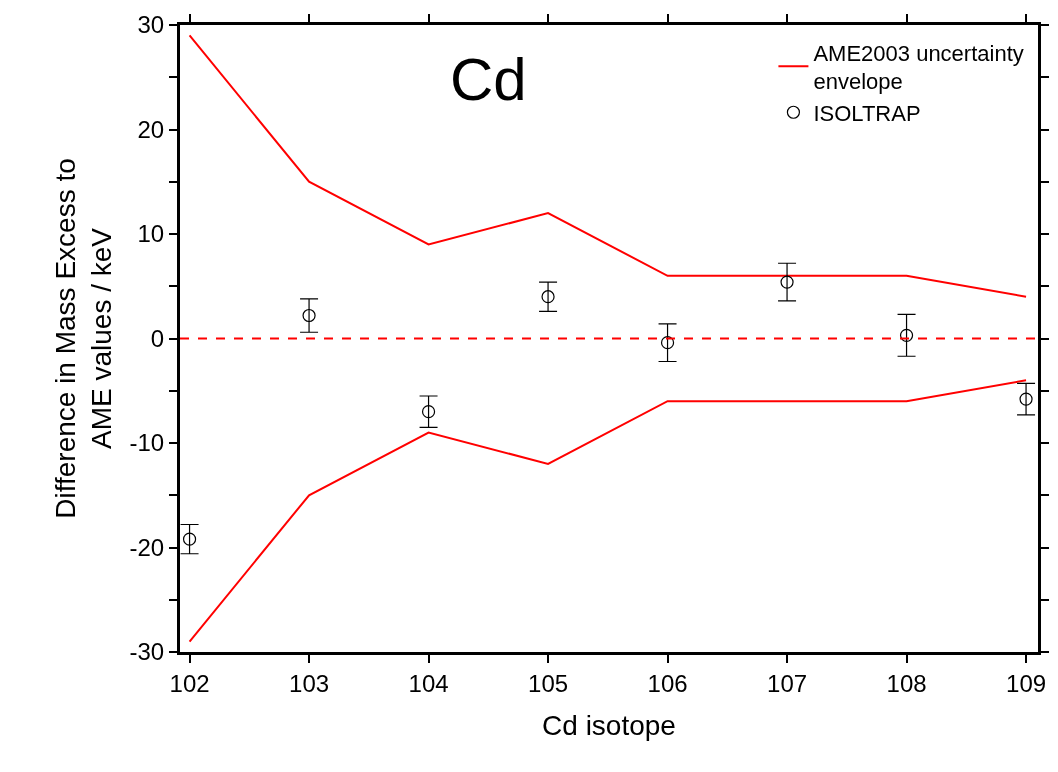  What do you see at coordinates (548, 683) in the screenshot?
I see `x-tick-label: 105` at bounding box center [548, 683].